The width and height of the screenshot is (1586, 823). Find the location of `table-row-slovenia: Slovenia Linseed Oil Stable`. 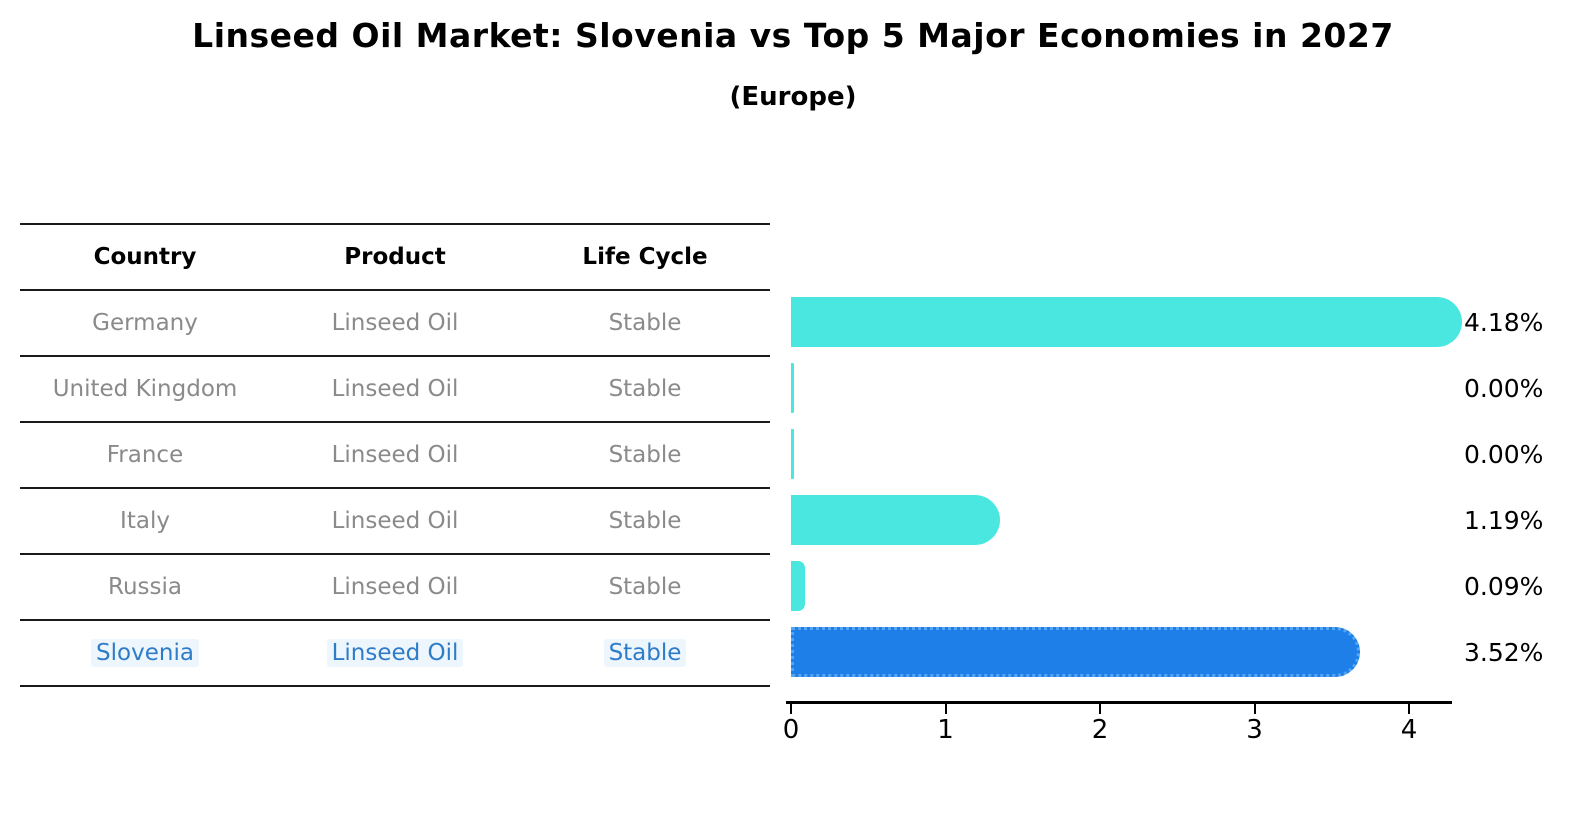

table-row-slovenia: Slovenia Linseed Oil Stable is located at coordinates (395, 652).